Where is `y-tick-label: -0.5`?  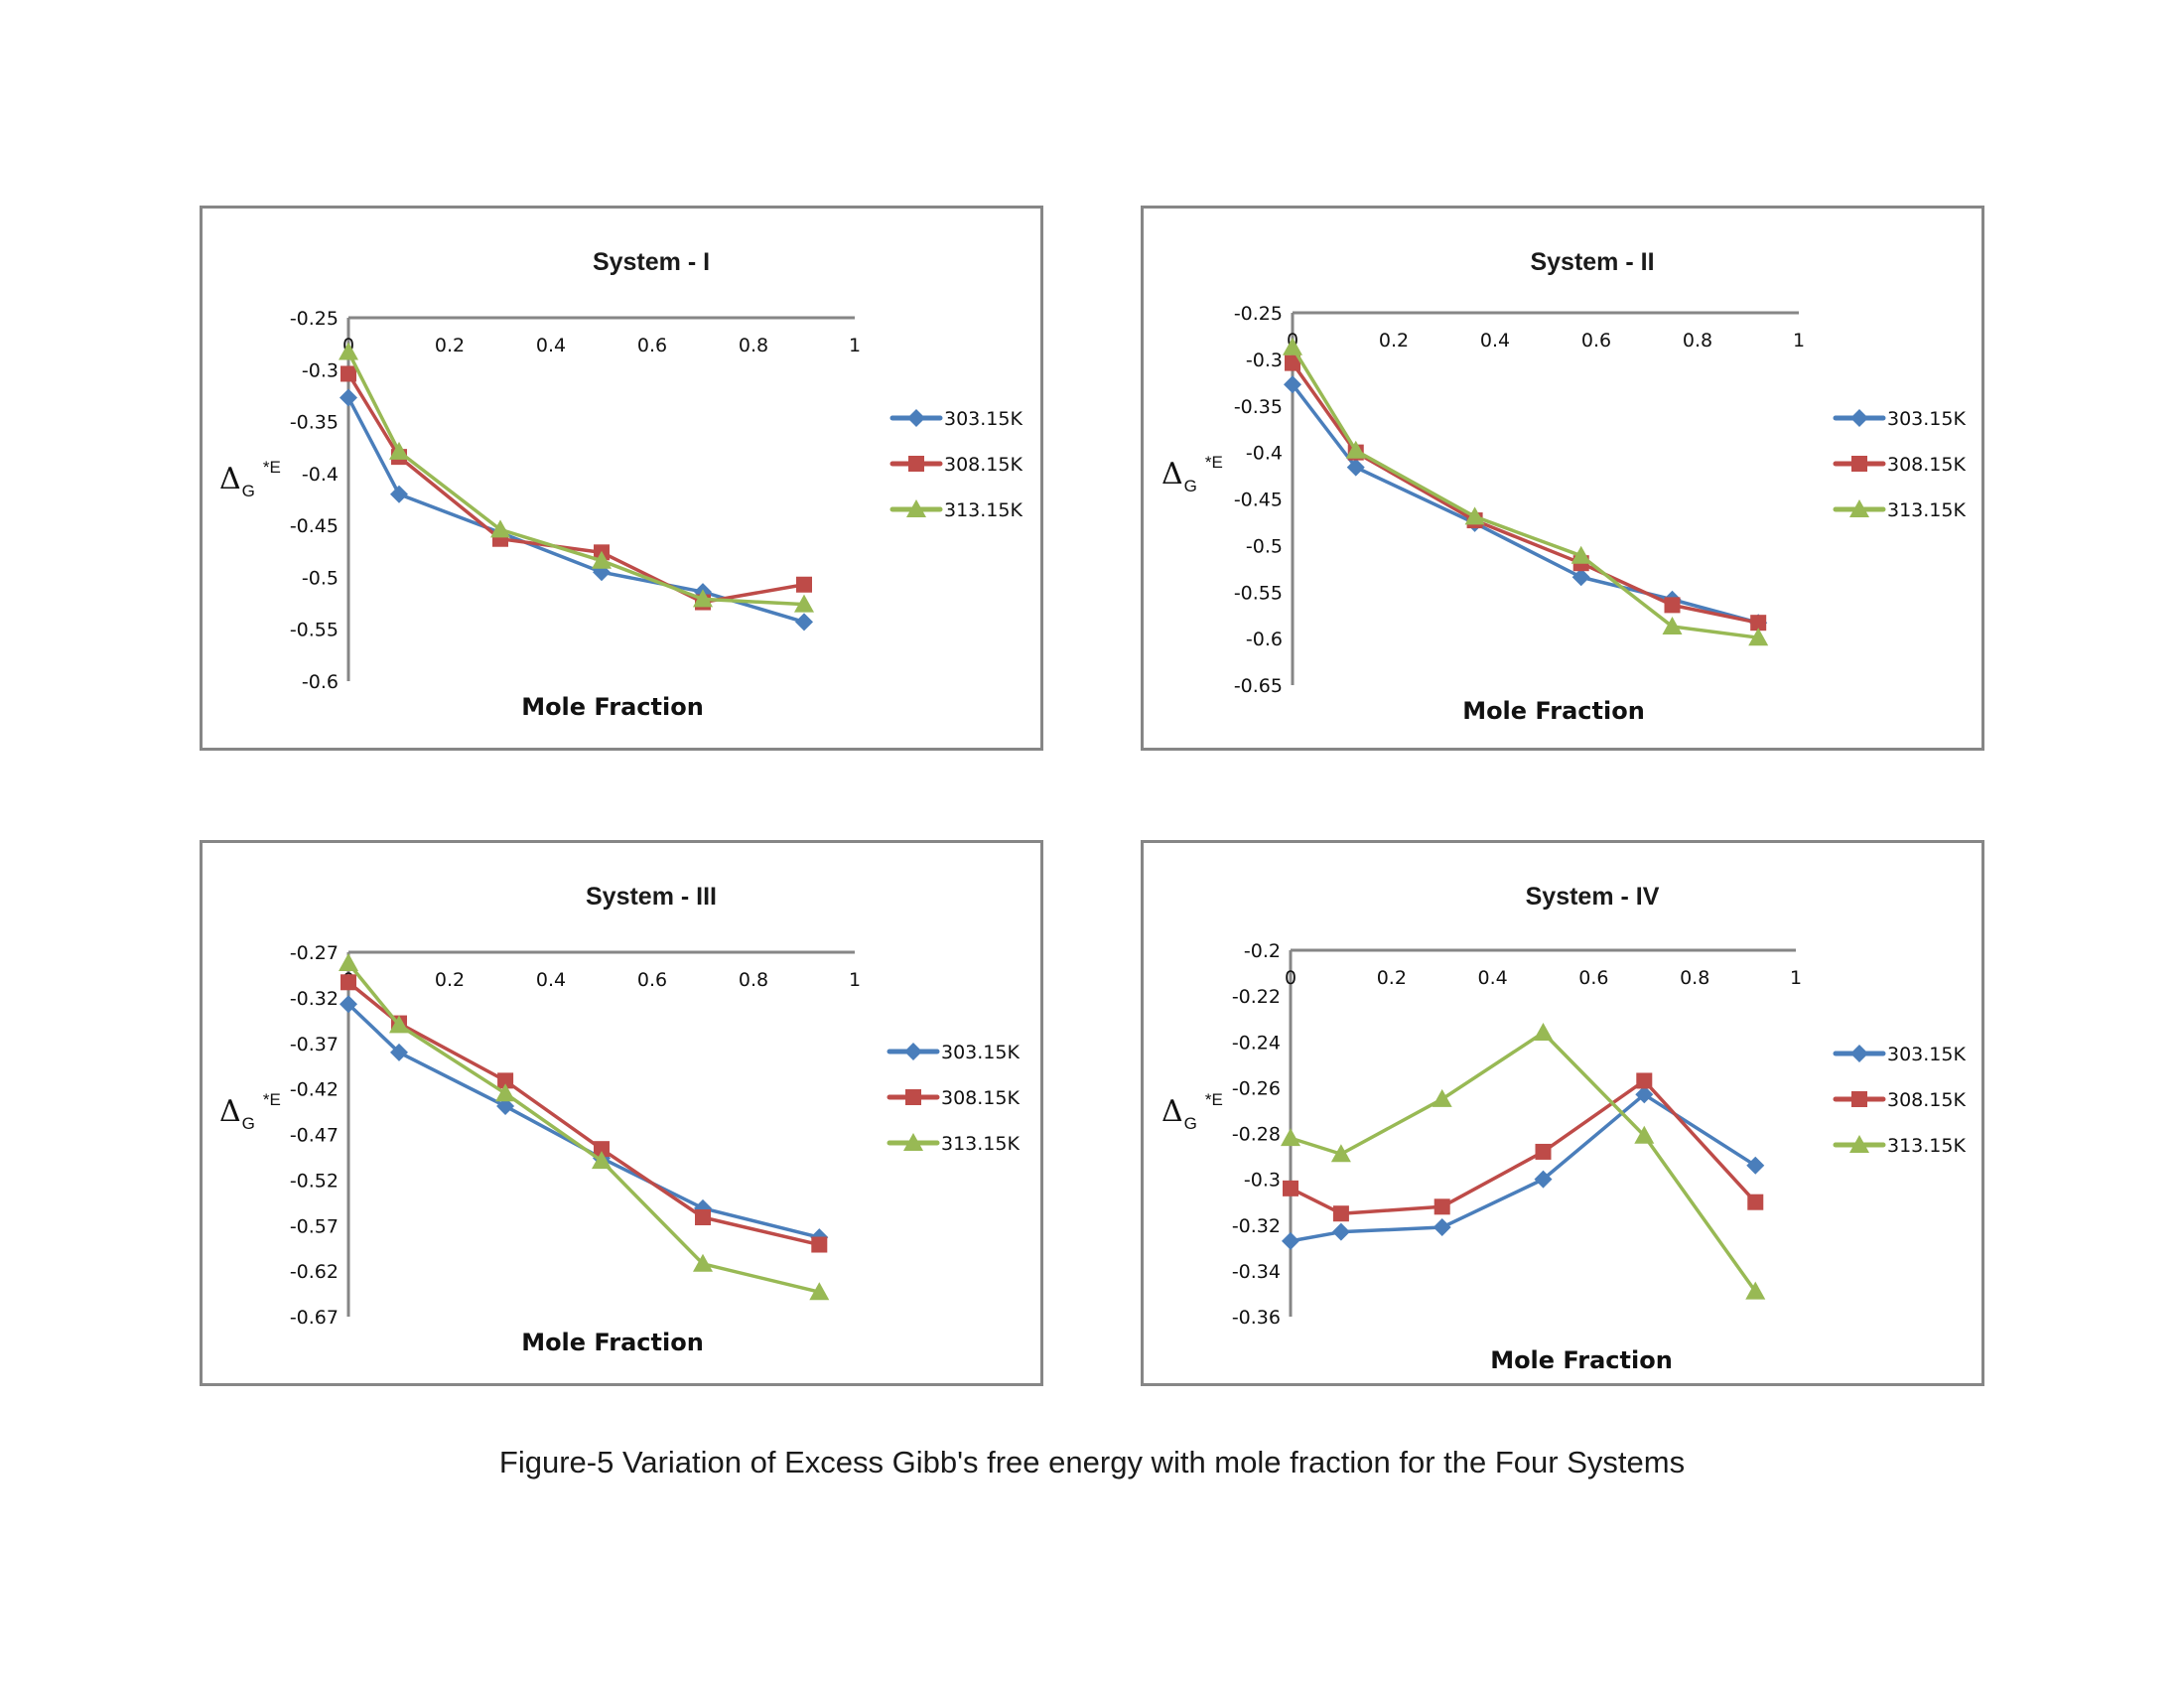
y-tick-label: -0.5 is located at coordinates (1264, 546).